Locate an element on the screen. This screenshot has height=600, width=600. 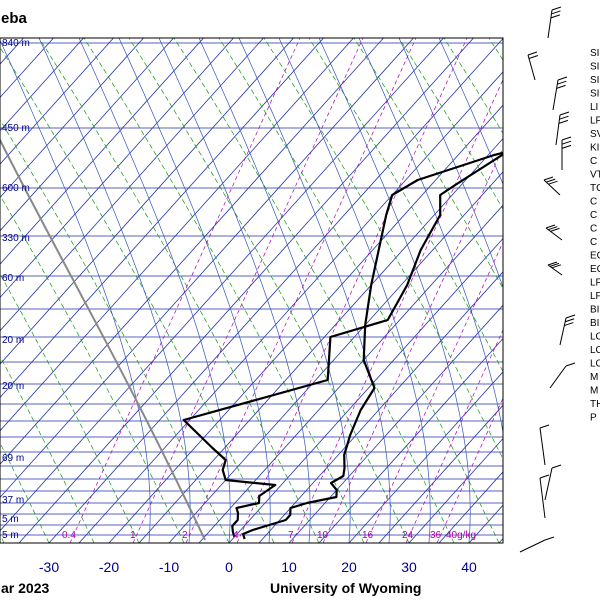
height-label: 330 m is located at coordinates (16, 238).